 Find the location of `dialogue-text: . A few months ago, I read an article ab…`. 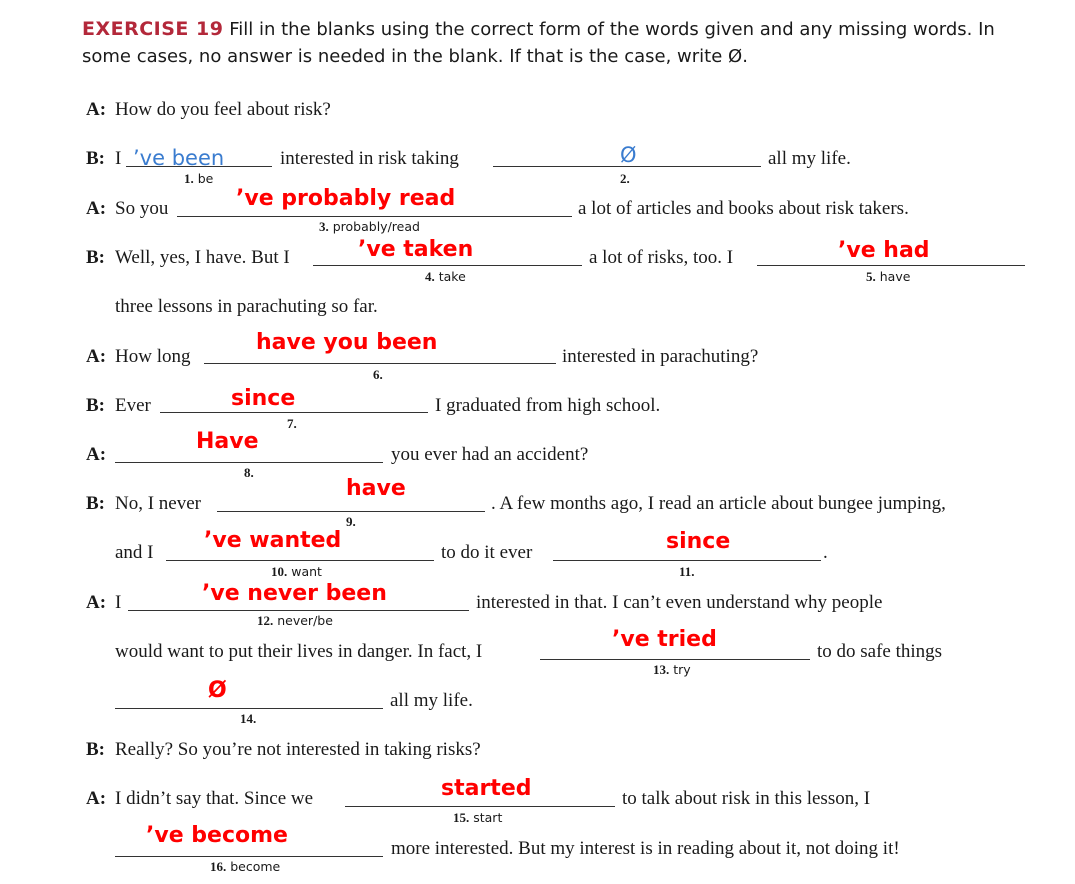

dialogue-text: . A few months ago, I read an article ab… is located at coordinates (718, 503).